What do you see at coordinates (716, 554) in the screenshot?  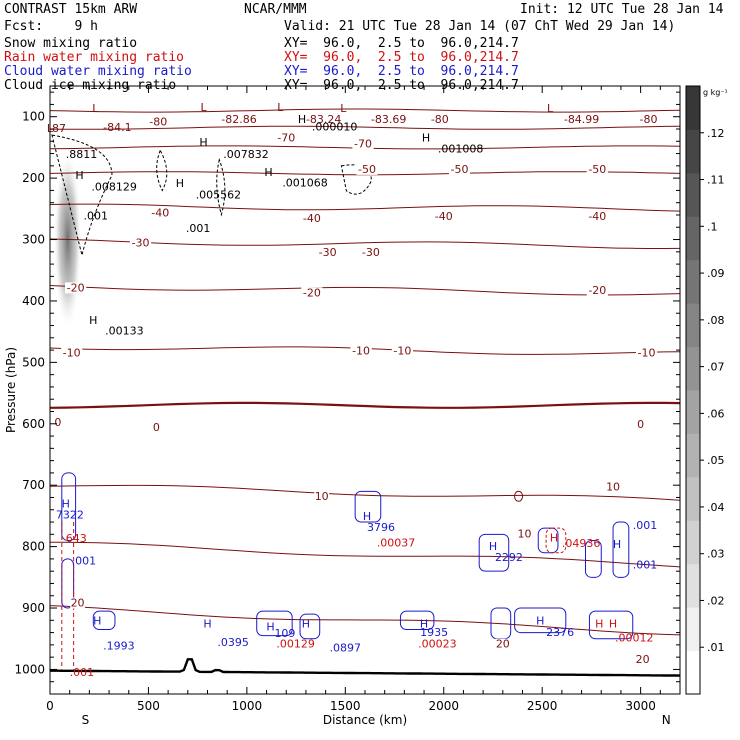 I see `colorbar-tick-label: .03` at bounding box center [716, 554].